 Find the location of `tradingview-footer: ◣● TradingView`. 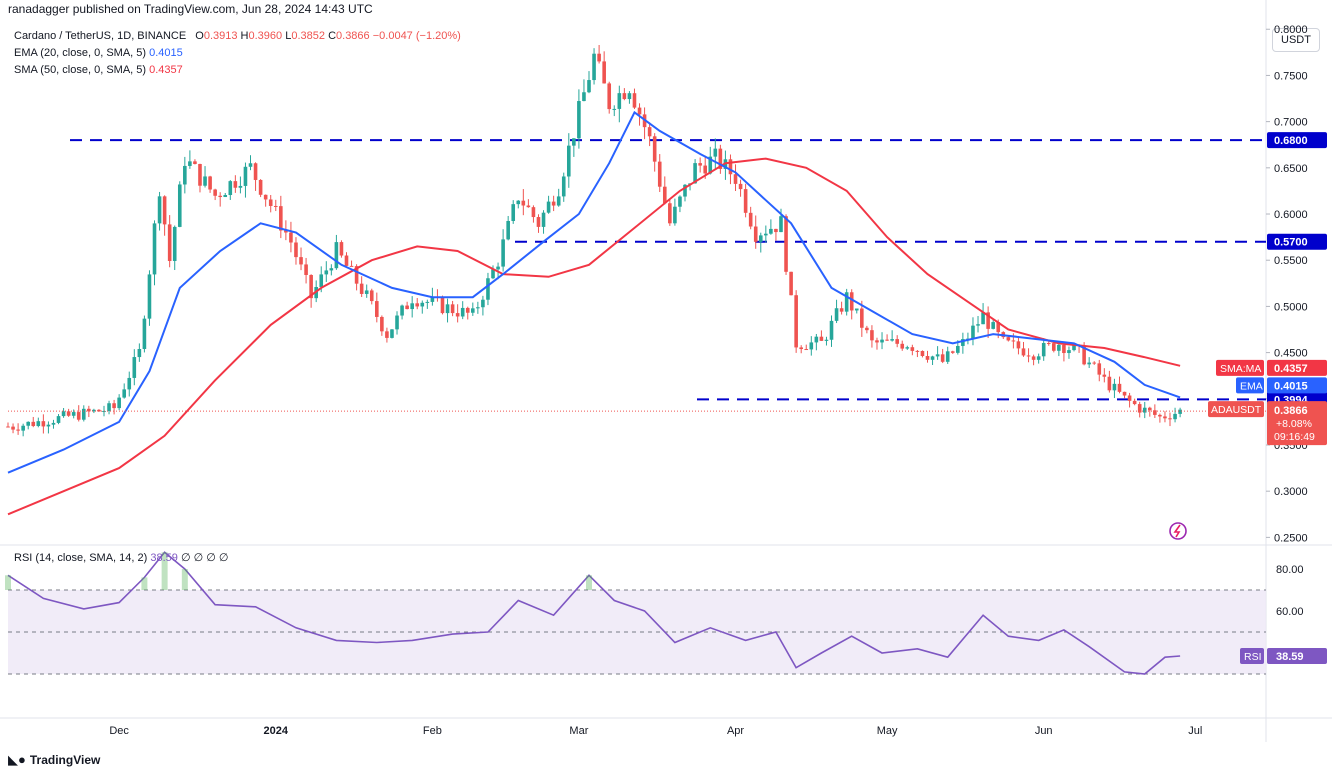

tradingview-footer: ◣● TradingView is located at coordinates (54, 760).